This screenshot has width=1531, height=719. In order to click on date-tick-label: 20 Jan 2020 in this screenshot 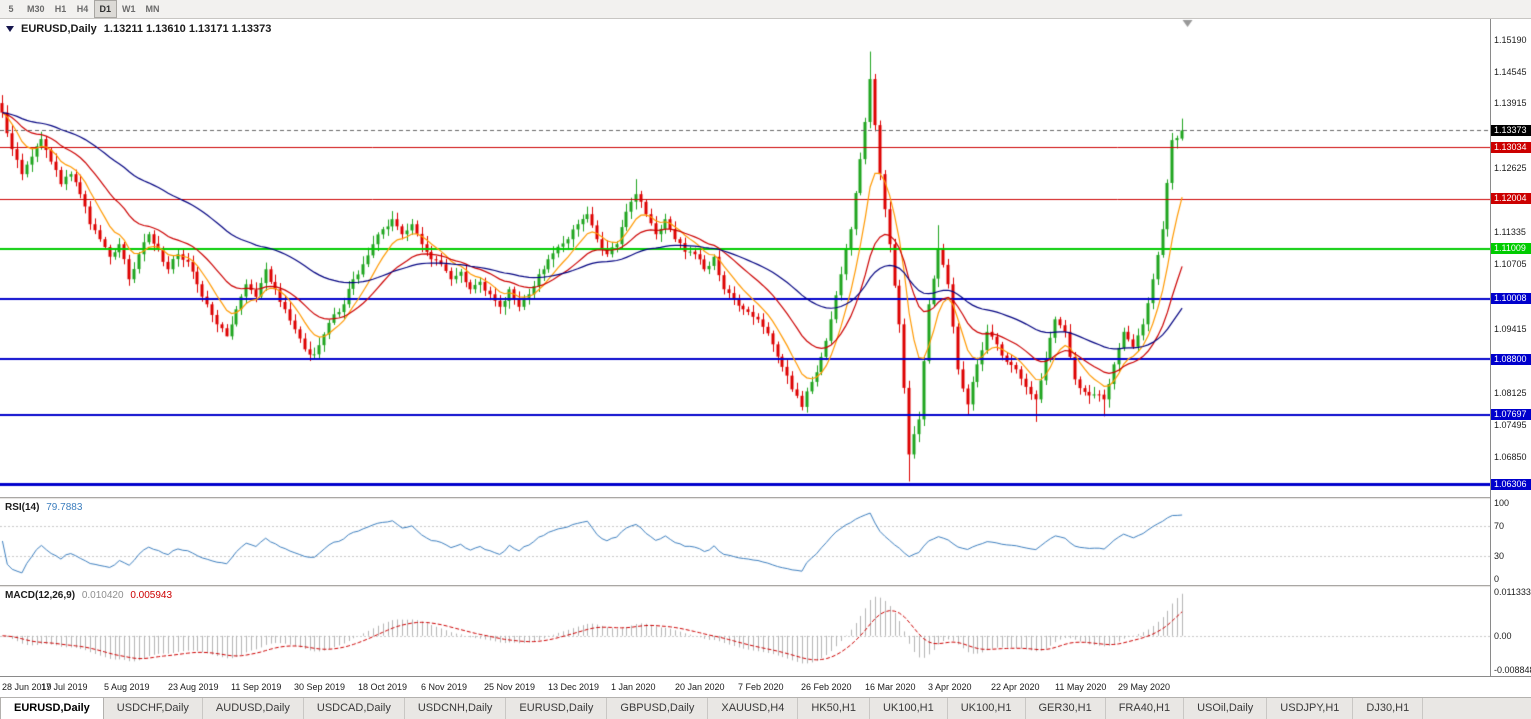, I will do `click(700, 687)`.